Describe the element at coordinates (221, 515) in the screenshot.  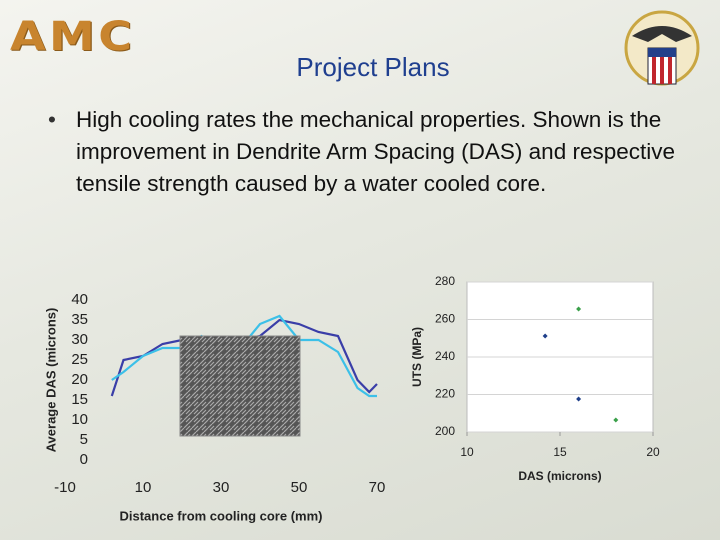
I see `x-axis-label: Distance from cooling core (mm)` at that location.